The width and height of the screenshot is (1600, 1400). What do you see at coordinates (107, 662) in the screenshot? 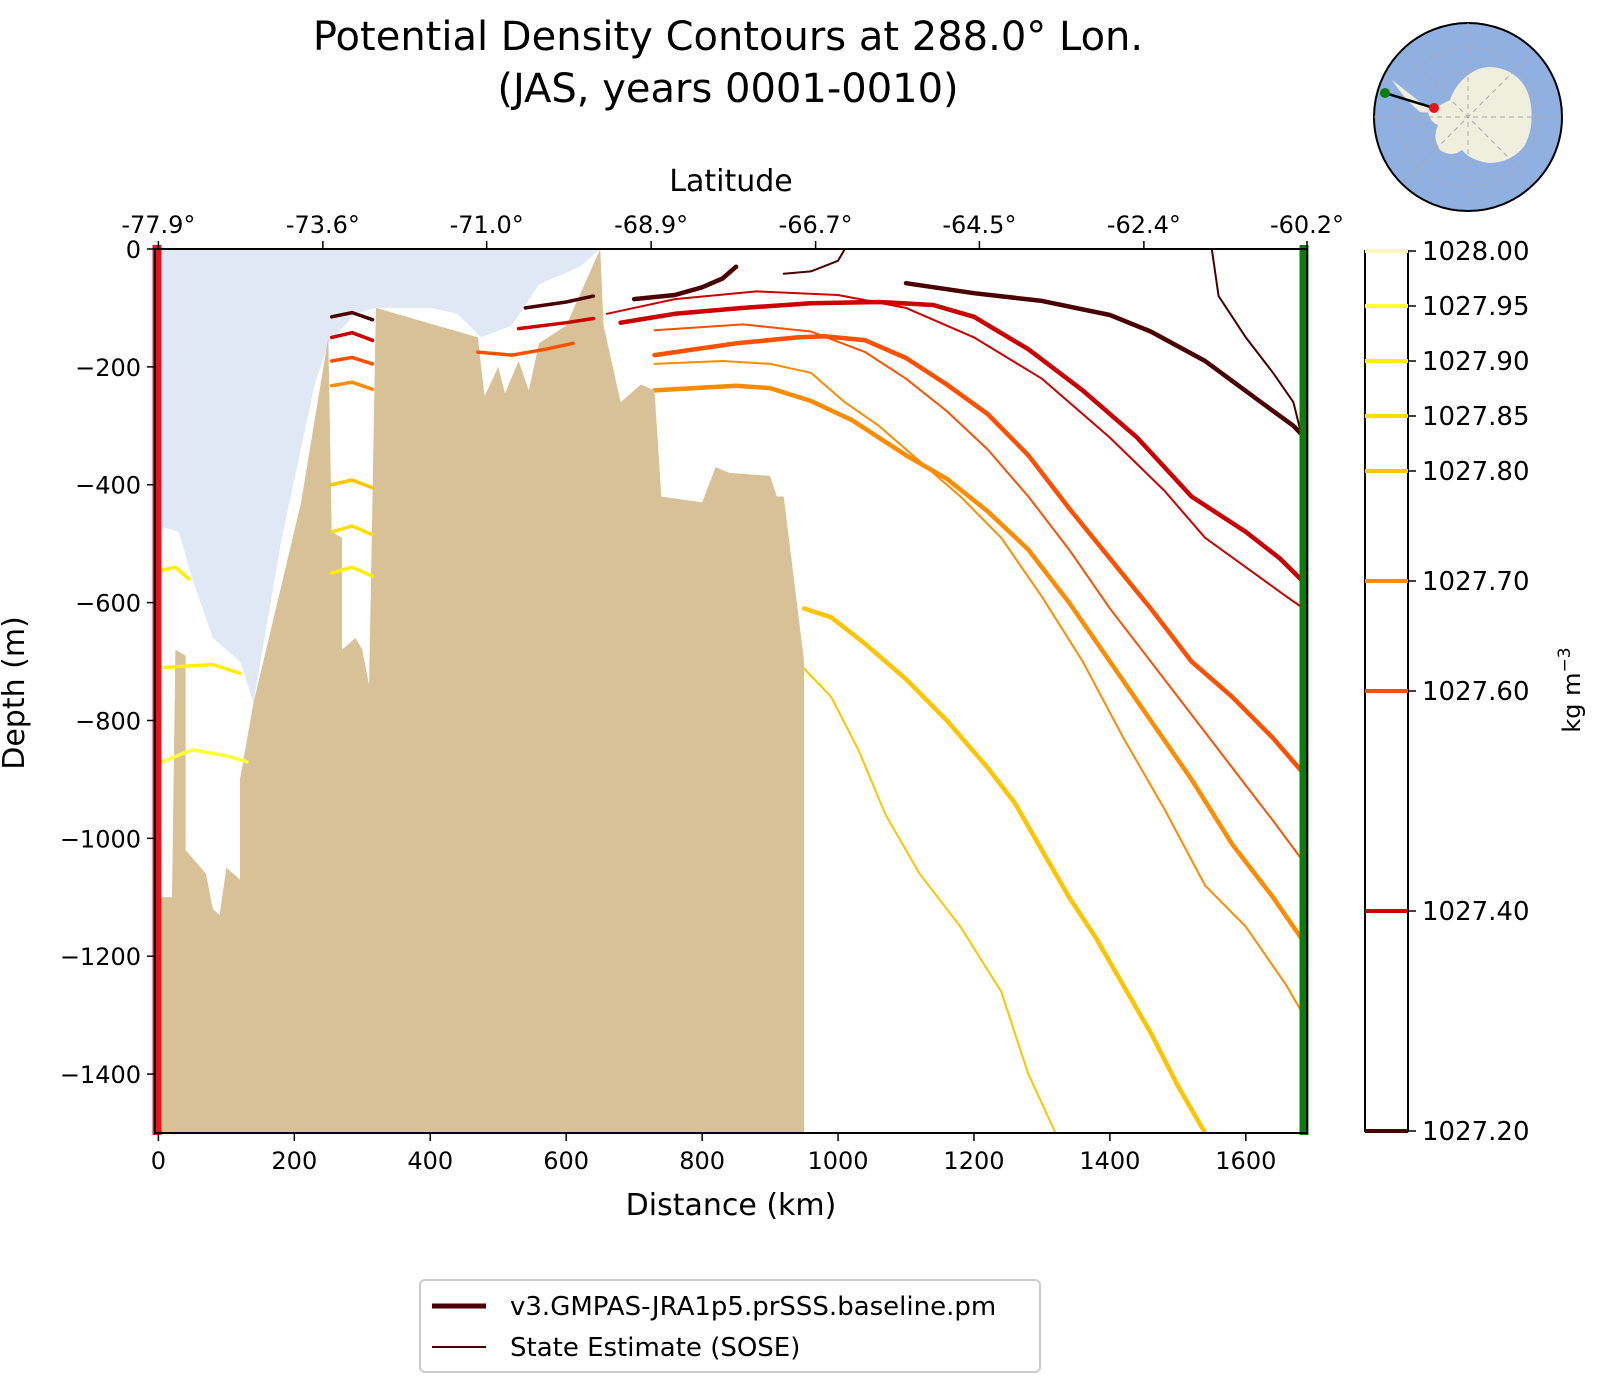
I see `y-axis: 0 −200 −400 −600 −800 −1000 −1200 −1400` at bounding box center [107, 662].